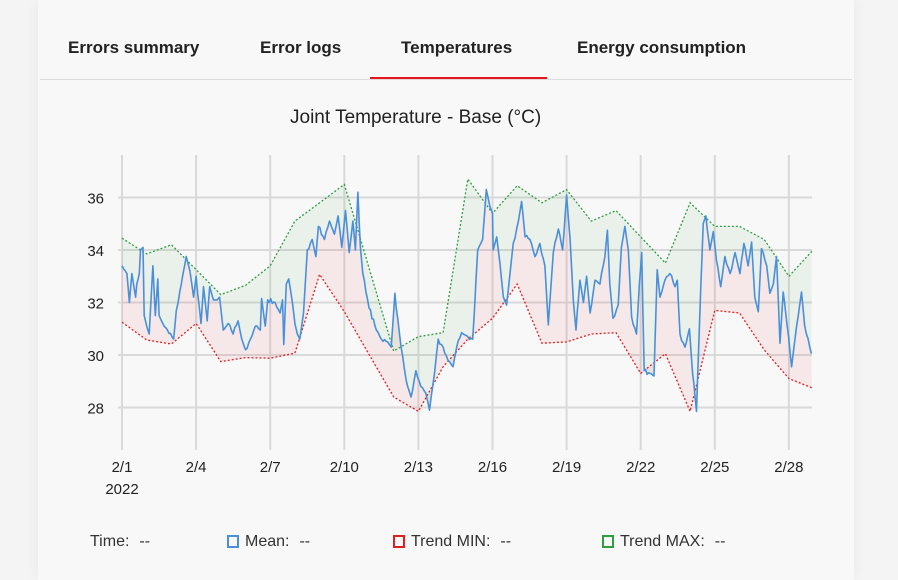  I want to click on tab-divider, so click(446, 79).